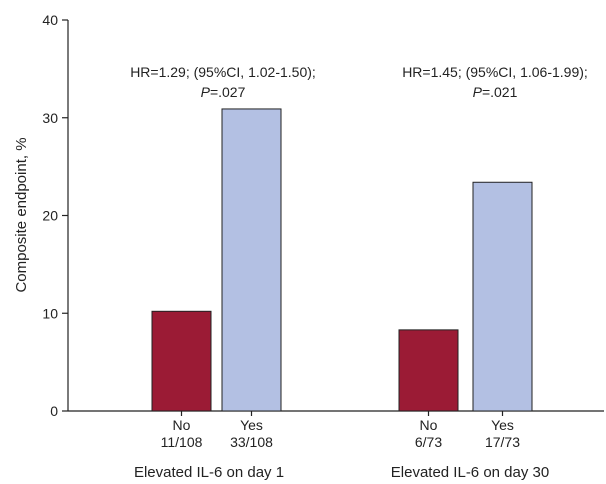 The width and height of the screenshot is (606, 484). I want to click on y-ticks: 0 10 20 30 40, so click(55, 215).